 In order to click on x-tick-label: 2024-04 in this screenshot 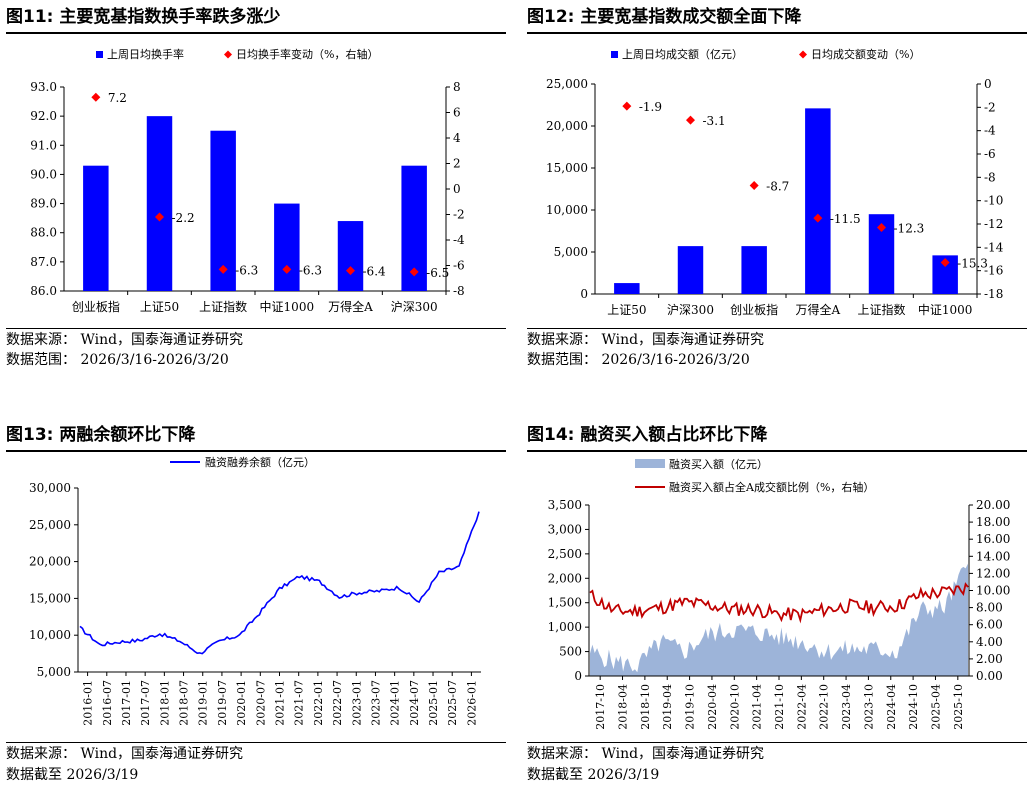, I will do `click(891, 707)`.